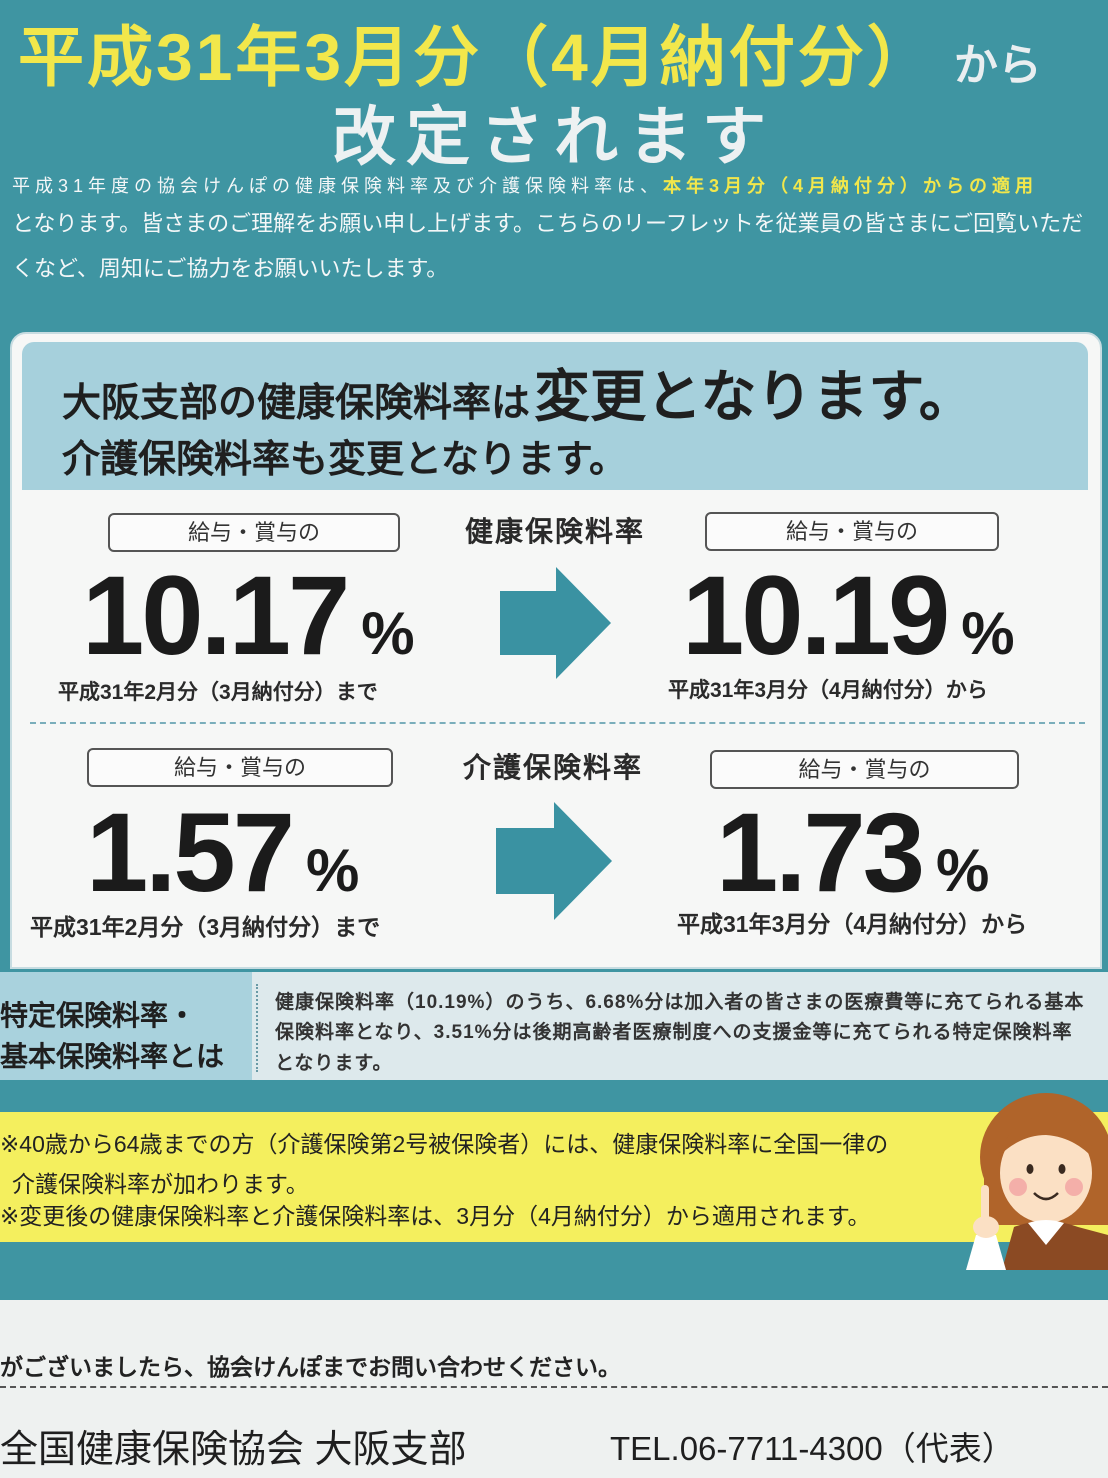  What do you see at coordinates (557, 723) in the screenshot?
I see `row-divider` at bounding box center [557, 723].